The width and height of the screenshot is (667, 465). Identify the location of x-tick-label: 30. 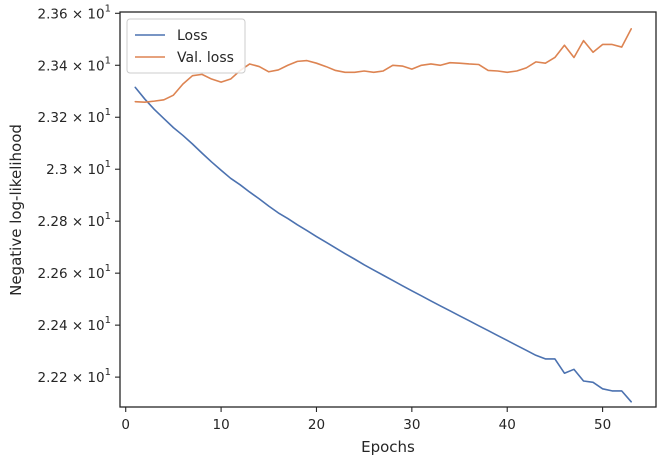
(411, 425).